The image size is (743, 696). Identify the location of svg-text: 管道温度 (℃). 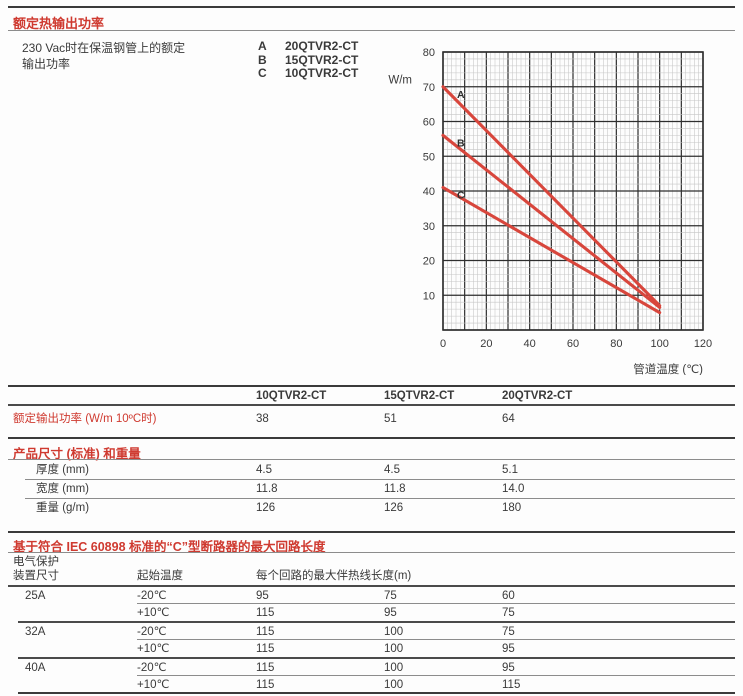
(668, 368).